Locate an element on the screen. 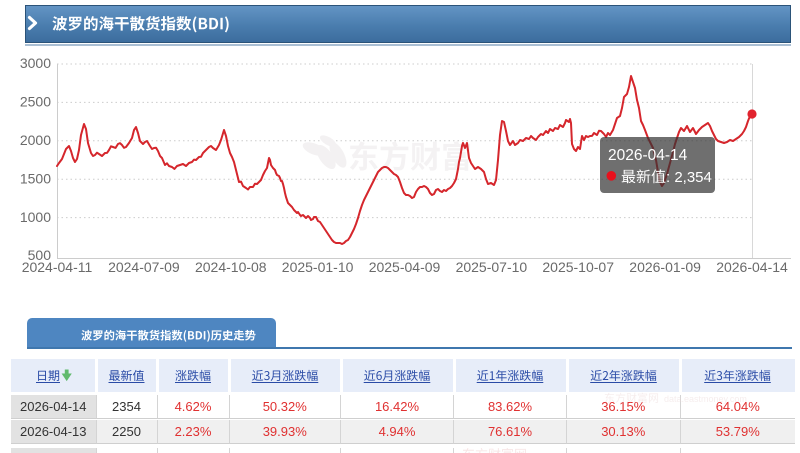  svg-text: 1500 is located at coordinates (35, 178).